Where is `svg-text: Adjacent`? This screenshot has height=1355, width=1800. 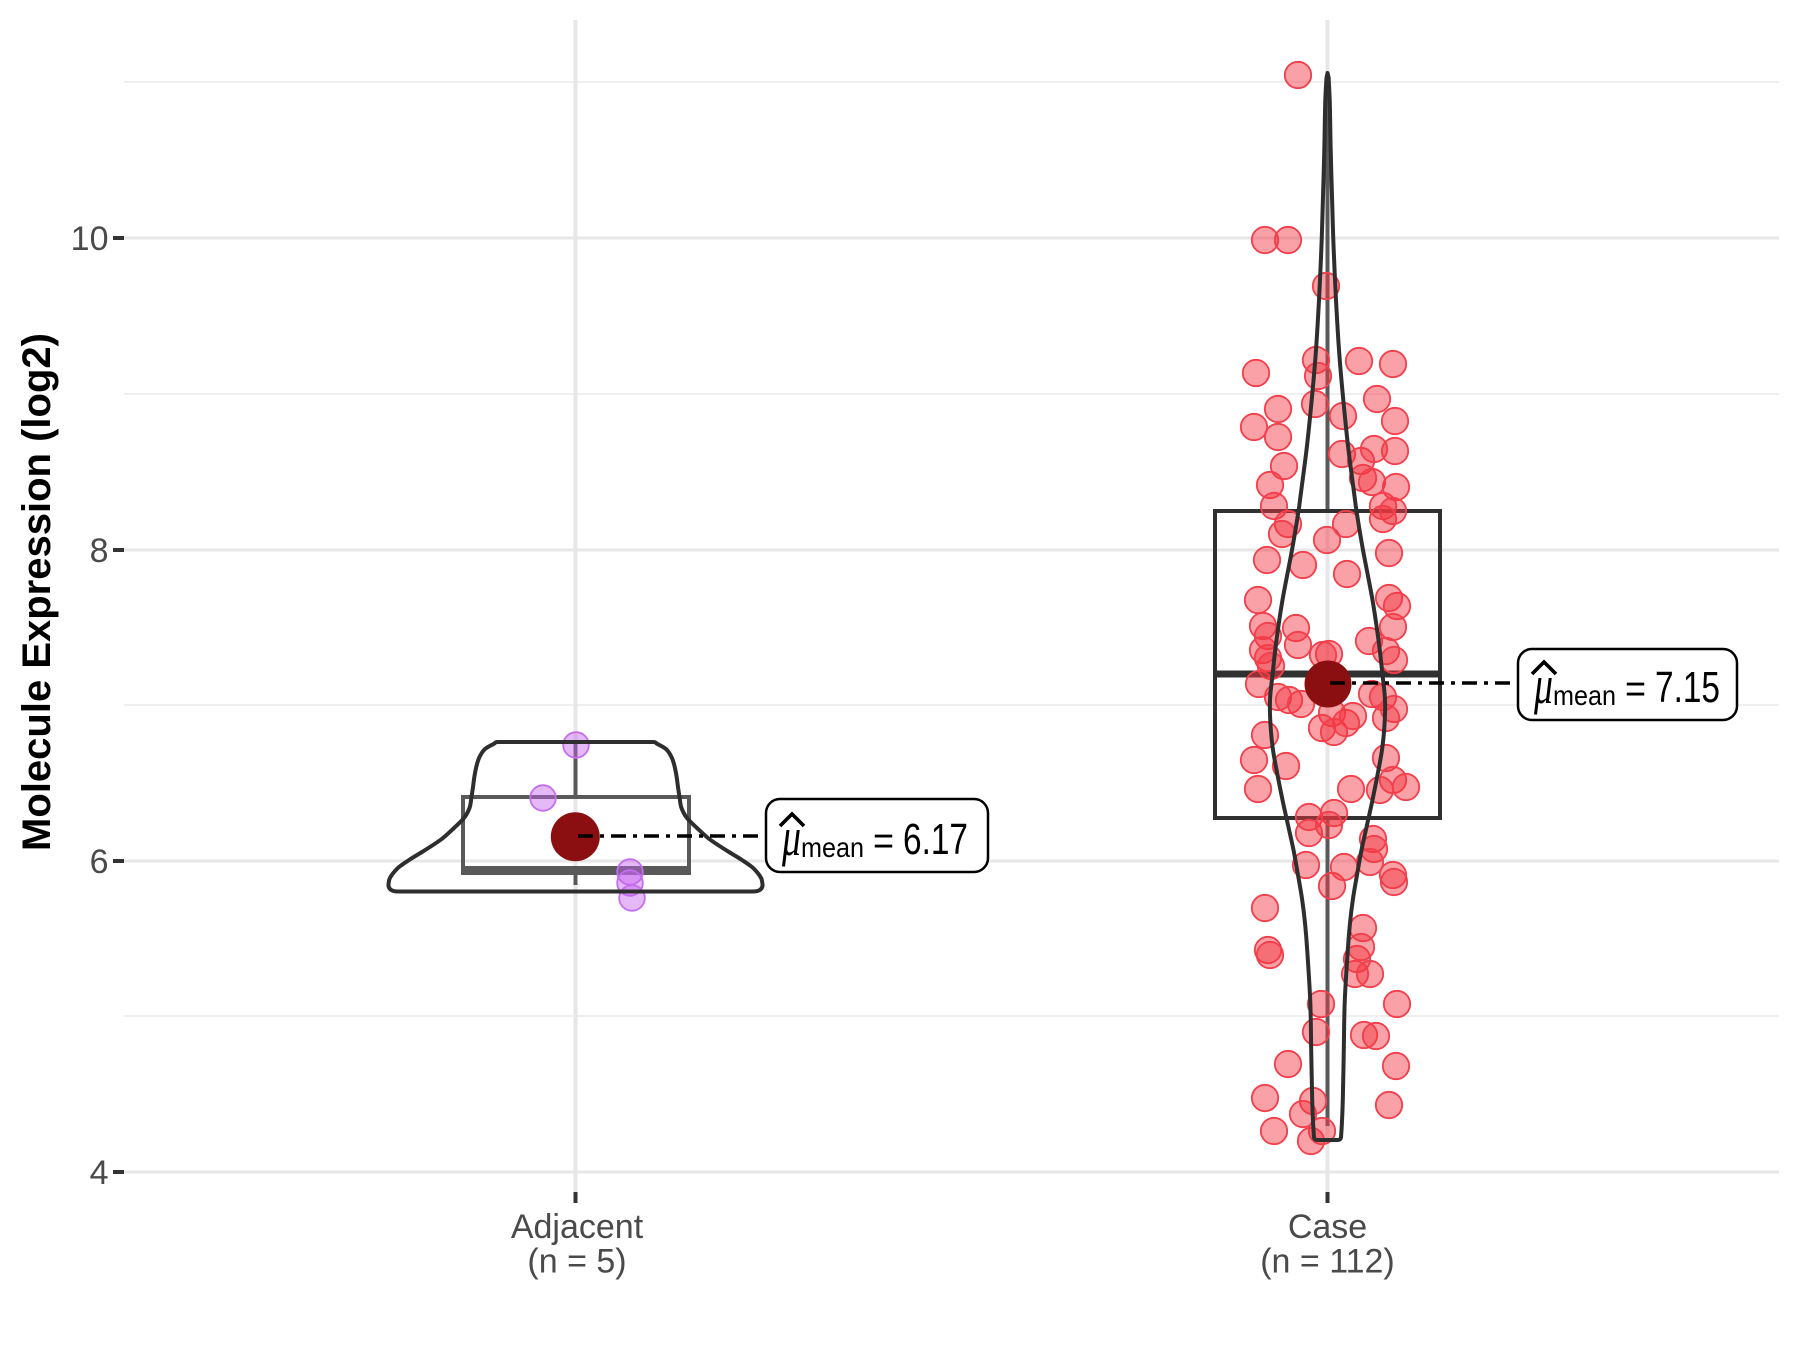 svg-text: Adjacent is located at coordinates (577, 1227).